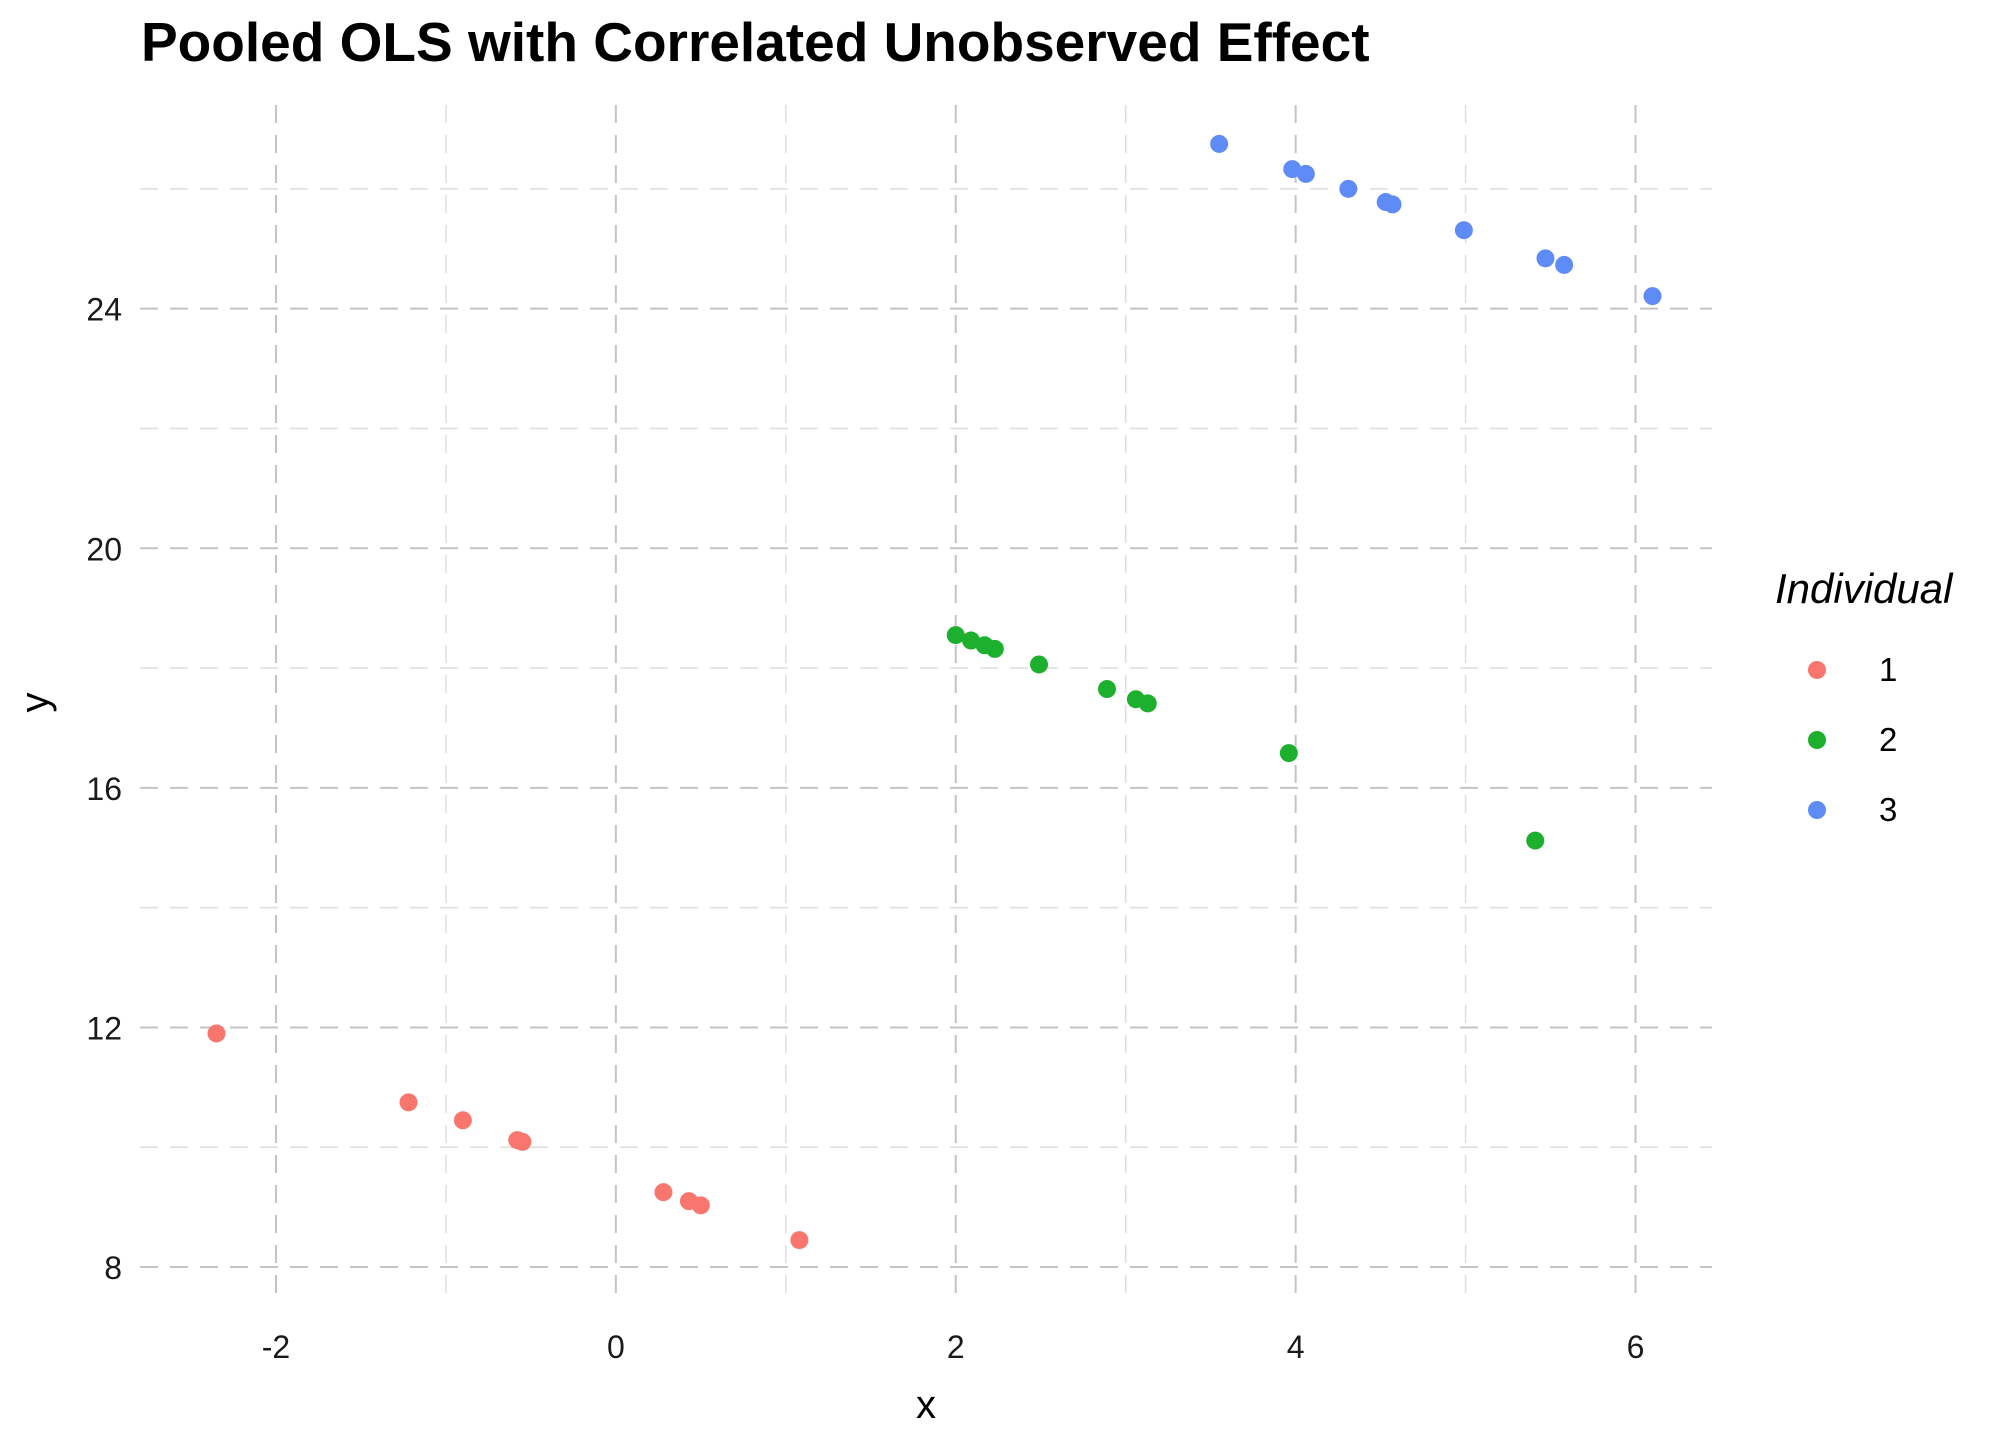 This screenshot has width=2016, height=1440. Describe the element at coordinates (104, 310) in the screenshot. I see `y-tick-label: 24` at that location.